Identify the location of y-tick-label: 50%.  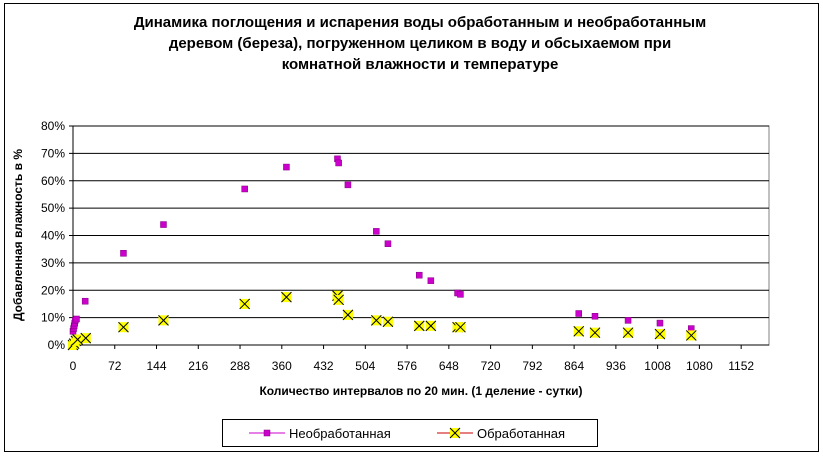
(53, 208).